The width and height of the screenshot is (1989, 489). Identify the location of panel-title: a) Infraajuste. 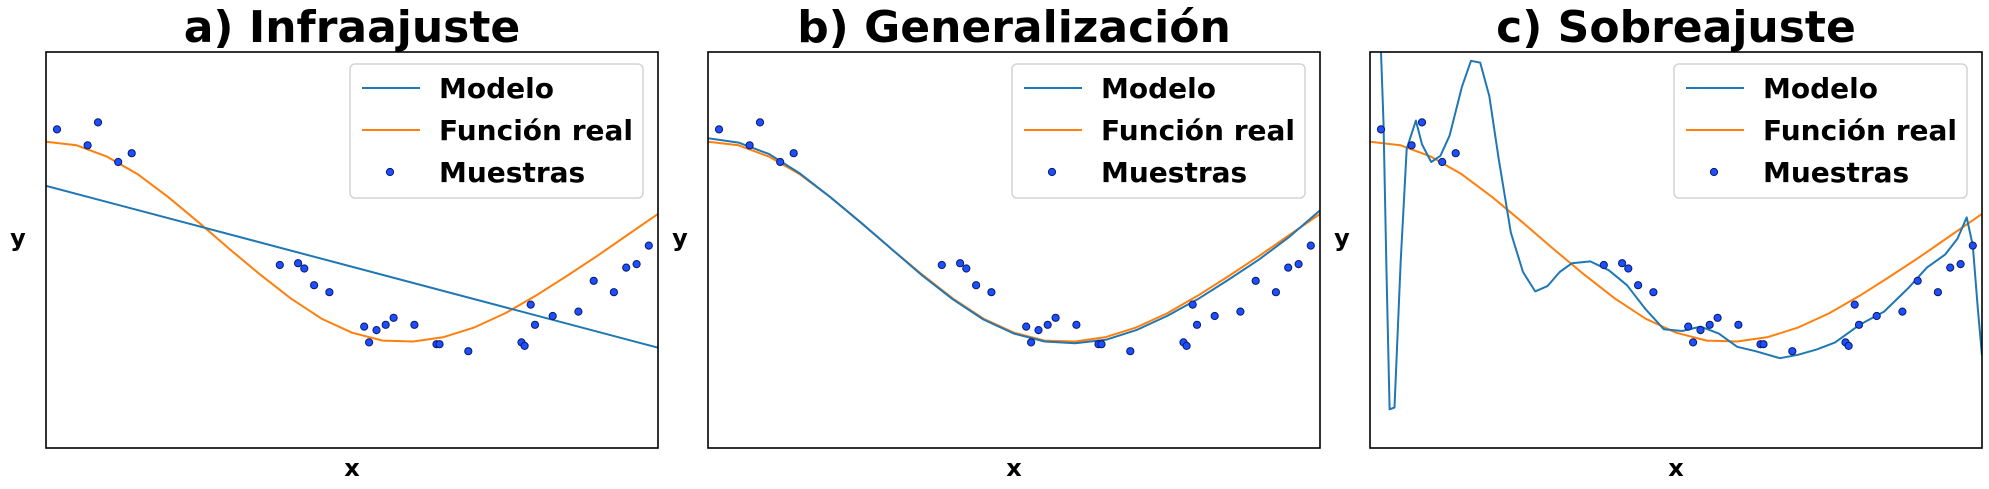
(352, 27).